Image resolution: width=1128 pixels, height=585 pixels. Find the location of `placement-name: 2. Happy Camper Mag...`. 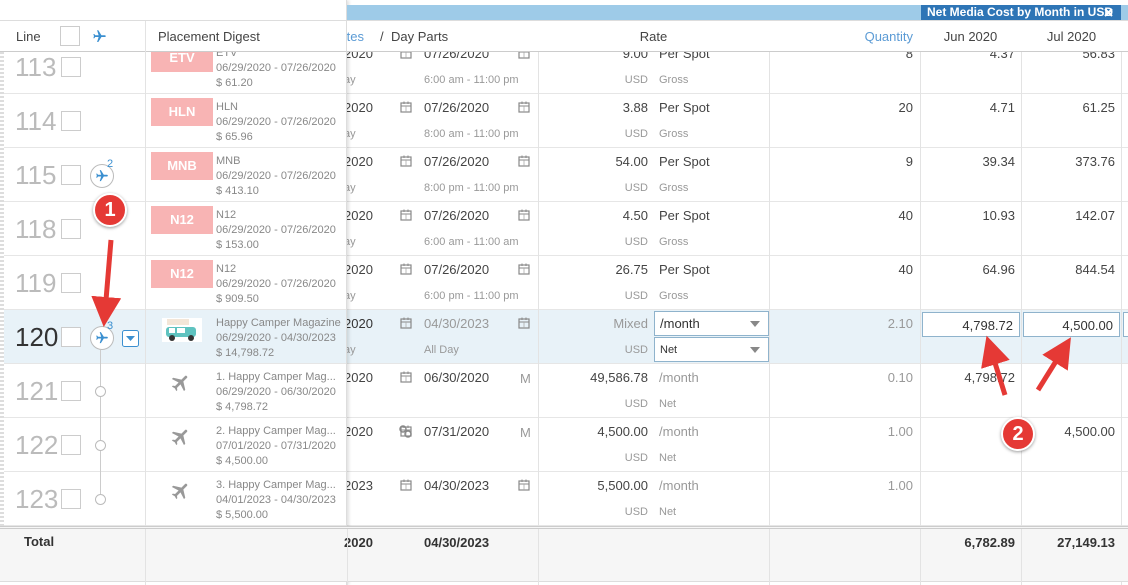

placement-name: 2. Happy Camper Mag... is located at coordinates (276, 431).